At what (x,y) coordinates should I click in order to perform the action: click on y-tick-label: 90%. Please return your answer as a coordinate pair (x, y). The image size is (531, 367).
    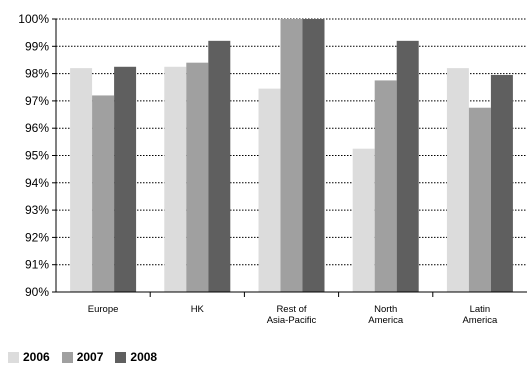
    Looking at the image, I should click on (37, 292).